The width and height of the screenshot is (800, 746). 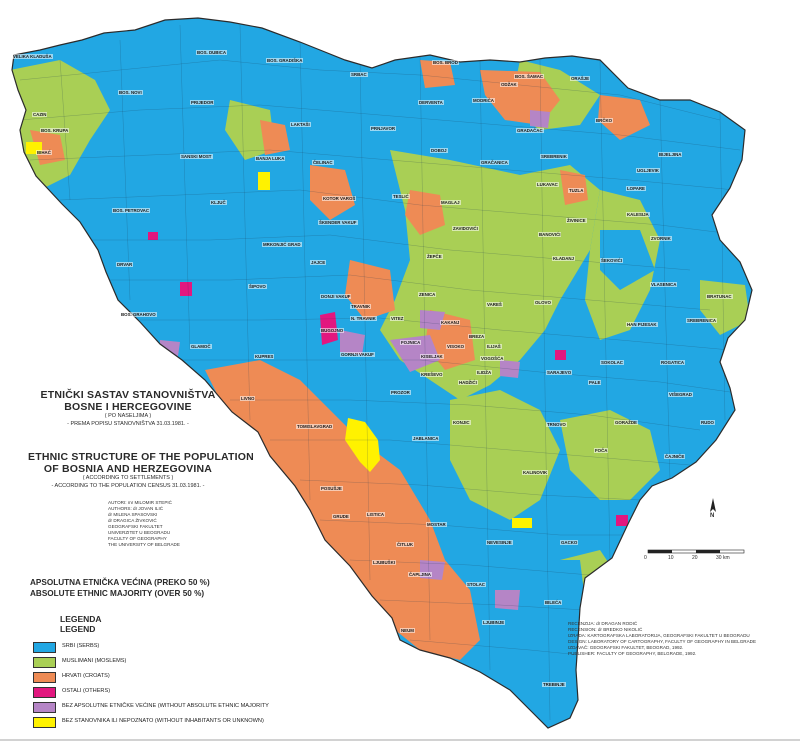 What do you see at coordinates (702, 320) in the screenshot?
I see `place-label: SREBRENICA` at bounding box center [702, 320].